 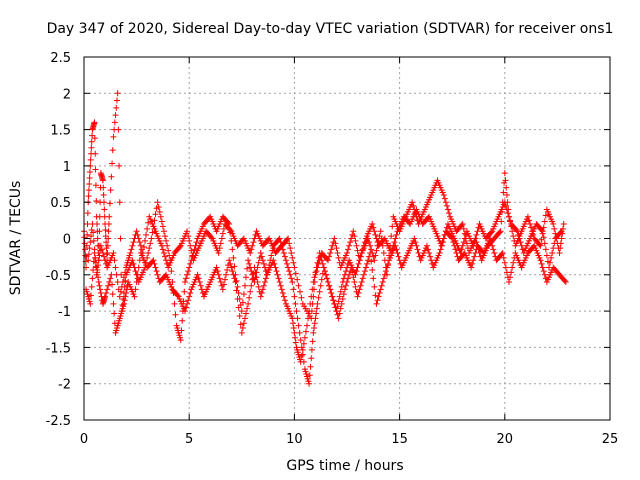 What do you see at coordinates (60, 58) in the screenshot?
I see `y-tick-label: 2.5` at bounding box center [60, 58].